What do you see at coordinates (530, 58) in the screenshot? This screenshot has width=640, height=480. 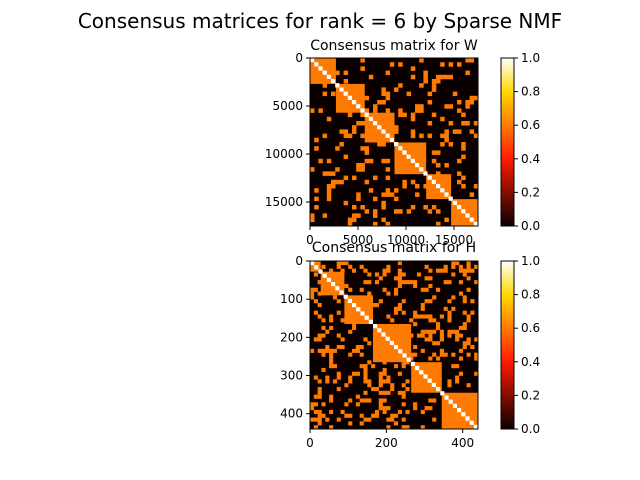 I see `colorbar-tick-label: 1.0` at bounding box center [530, 58].